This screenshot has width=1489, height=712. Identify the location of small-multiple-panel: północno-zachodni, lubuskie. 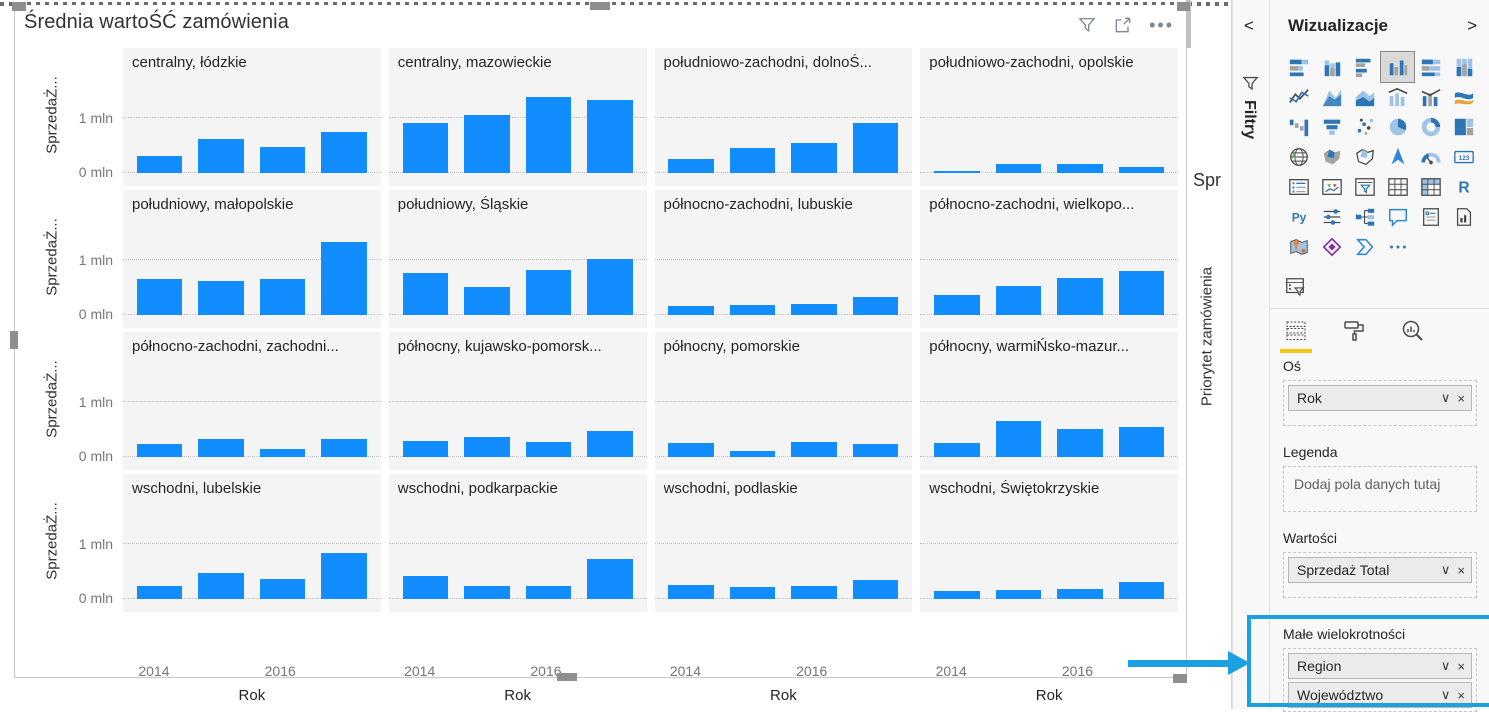
(783, 259).